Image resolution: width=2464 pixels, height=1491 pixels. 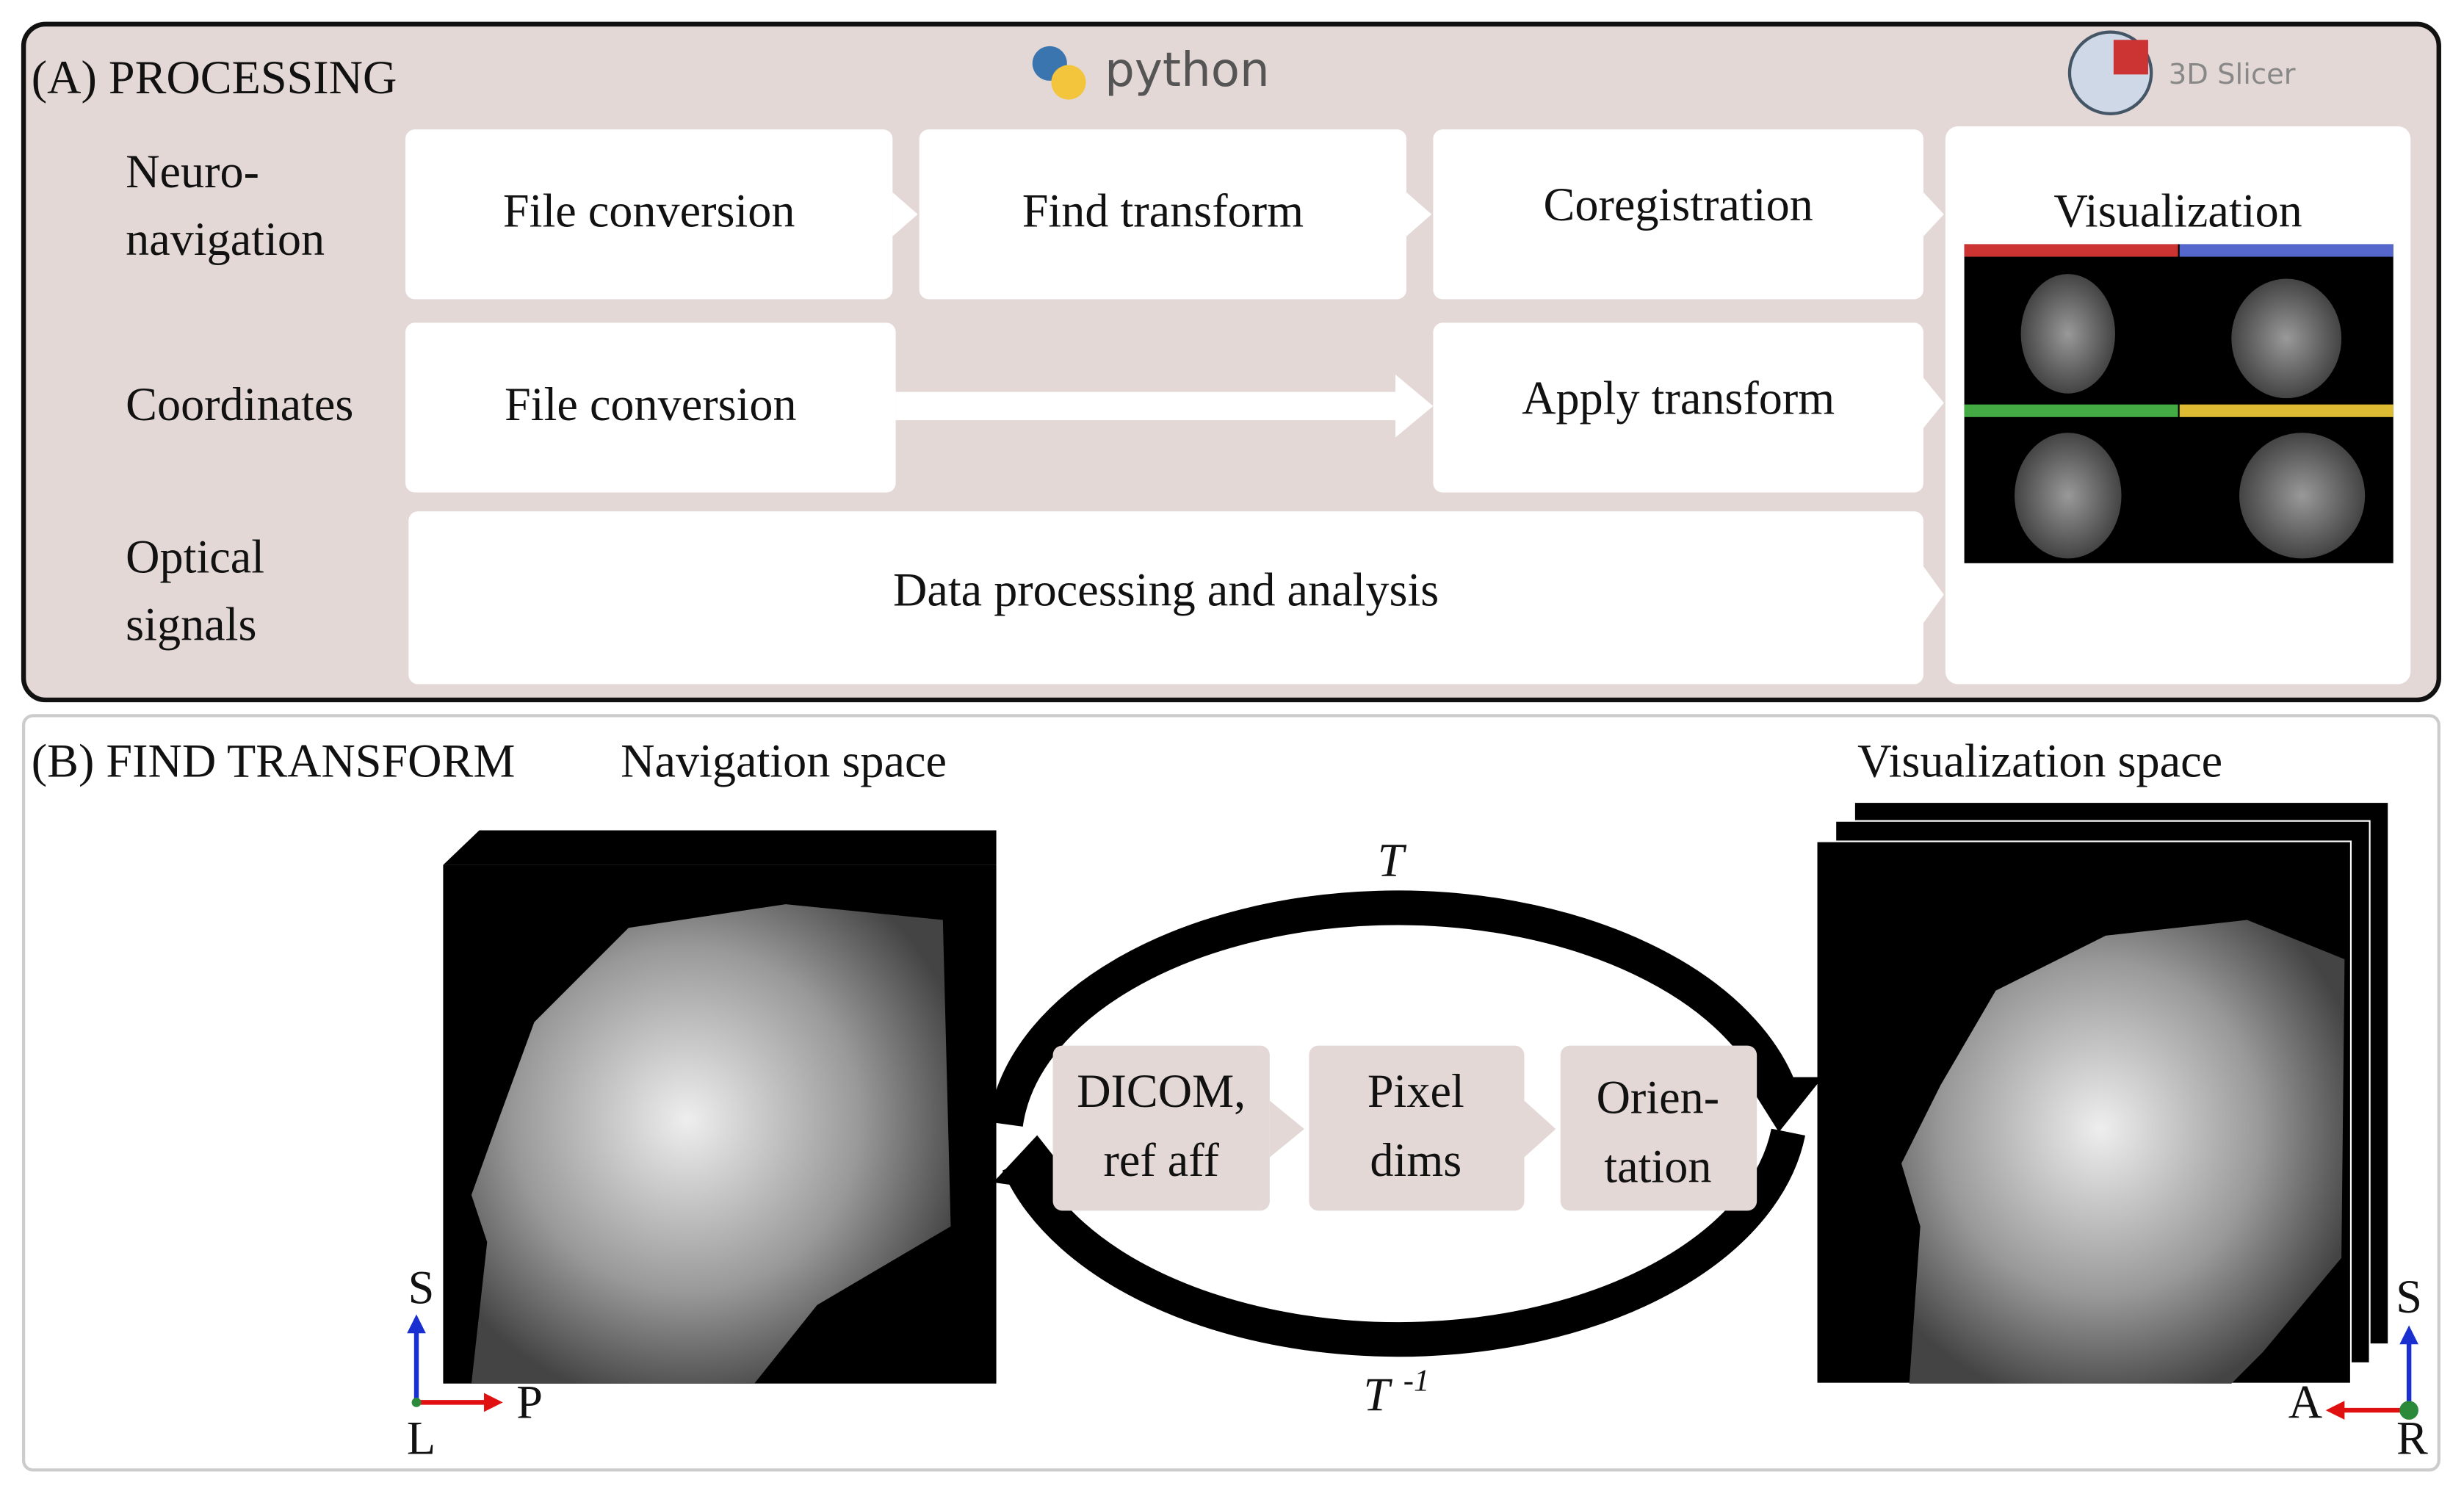 What do you see at coordinates (1377, 1394) in the screenshot?
I see `inverse-label: T` at bounding box center [1377, 1394].